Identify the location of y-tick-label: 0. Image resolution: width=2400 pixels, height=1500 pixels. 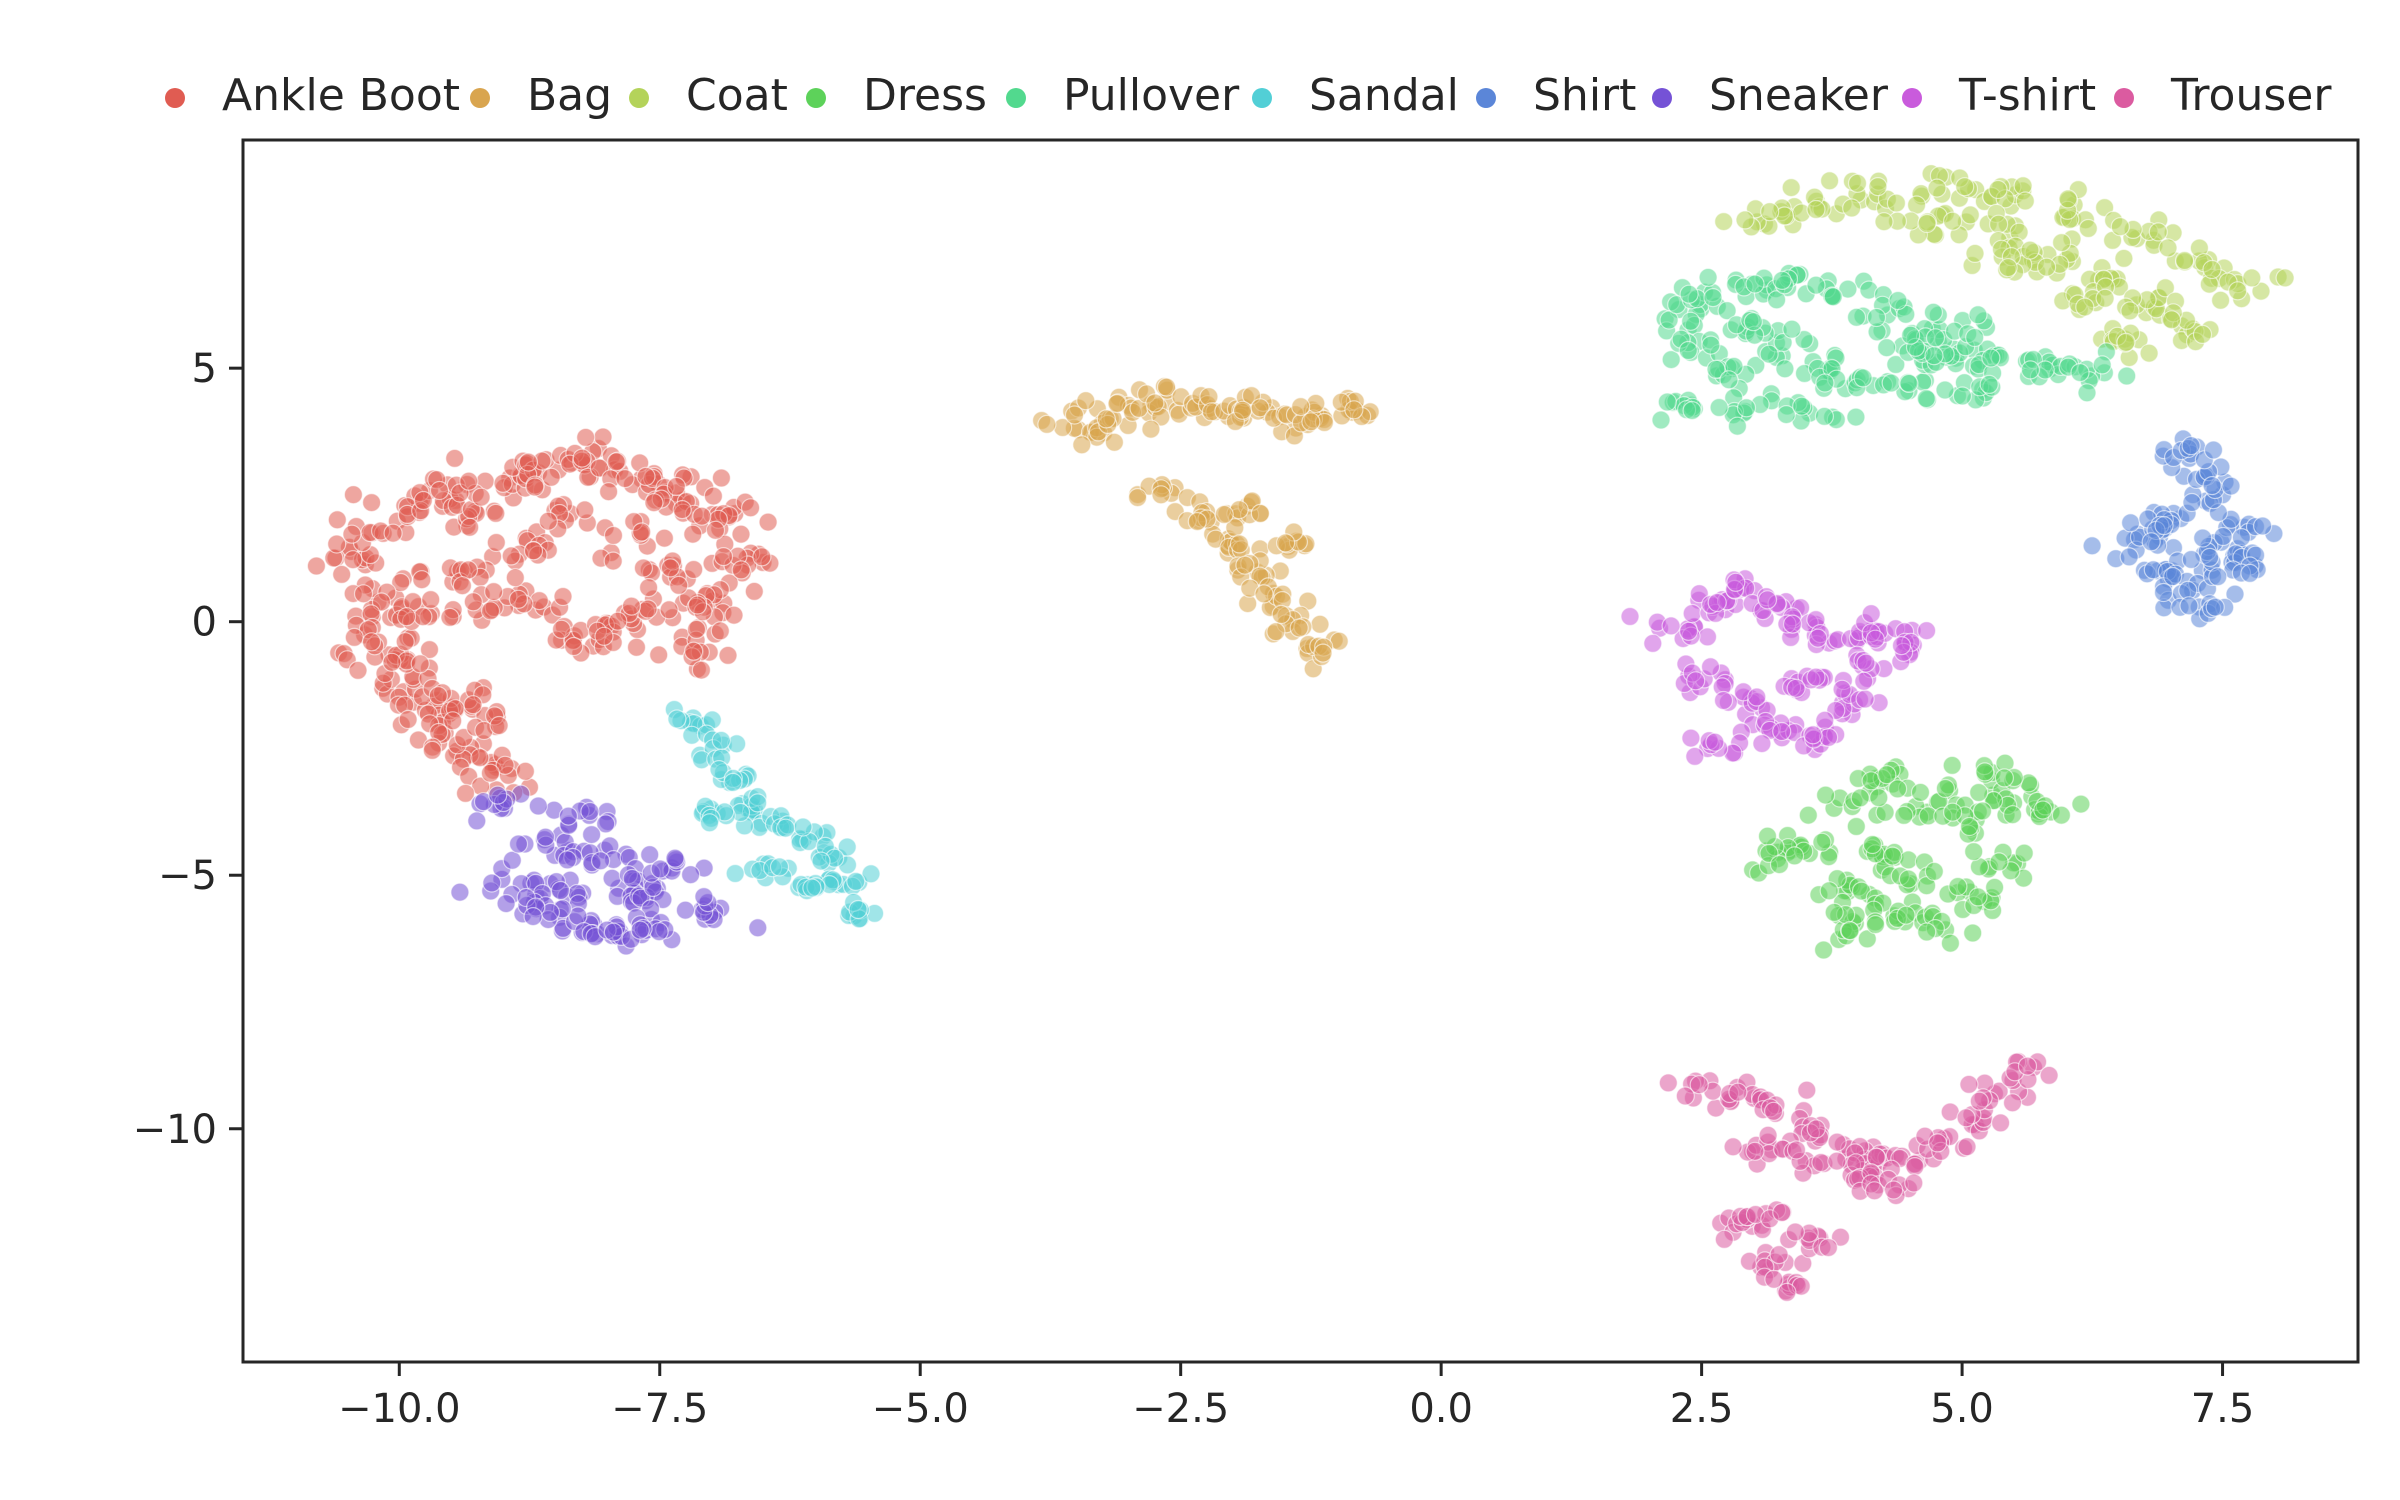
(204, 623).